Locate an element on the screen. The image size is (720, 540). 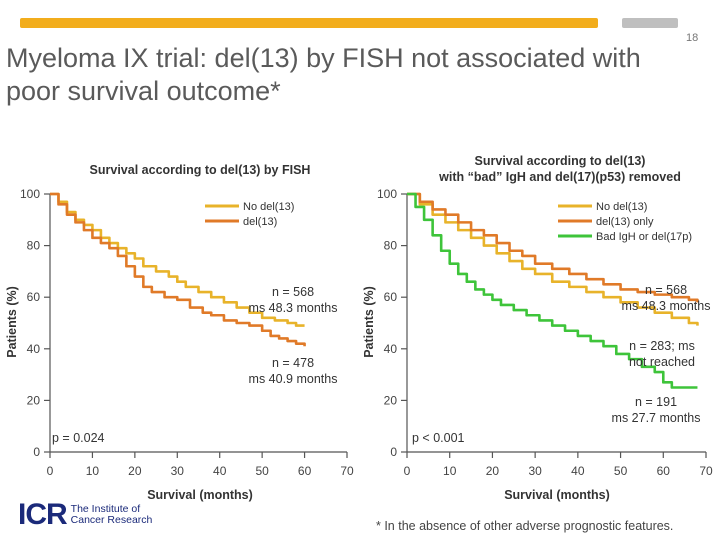
series-annotation: ms 40.9 months is located at coordinates (293, 379).